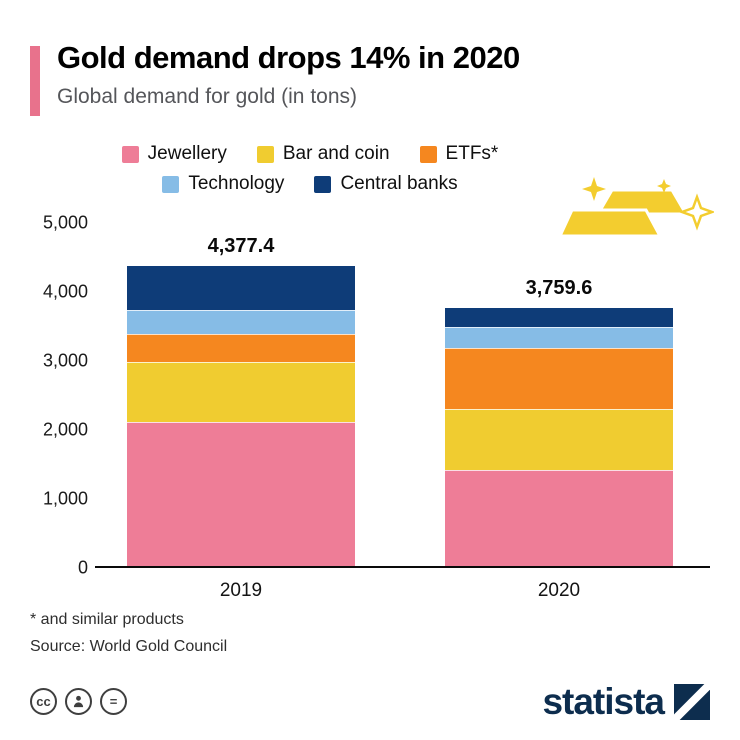 This screenshot has height=740, width=740. What do you see at coordinates (65, 429) in the screenshot?
I see `y-axis-tick-2000: 2,000` at bounding box center [65, 429].